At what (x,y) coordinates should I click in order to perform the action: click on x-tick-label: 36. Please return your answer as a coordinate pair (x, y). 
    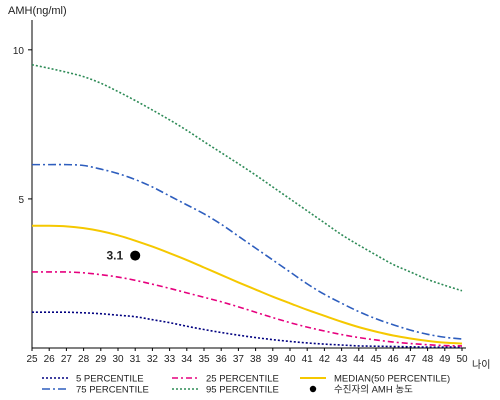
    Looking at the image, I should click on (222, 359).